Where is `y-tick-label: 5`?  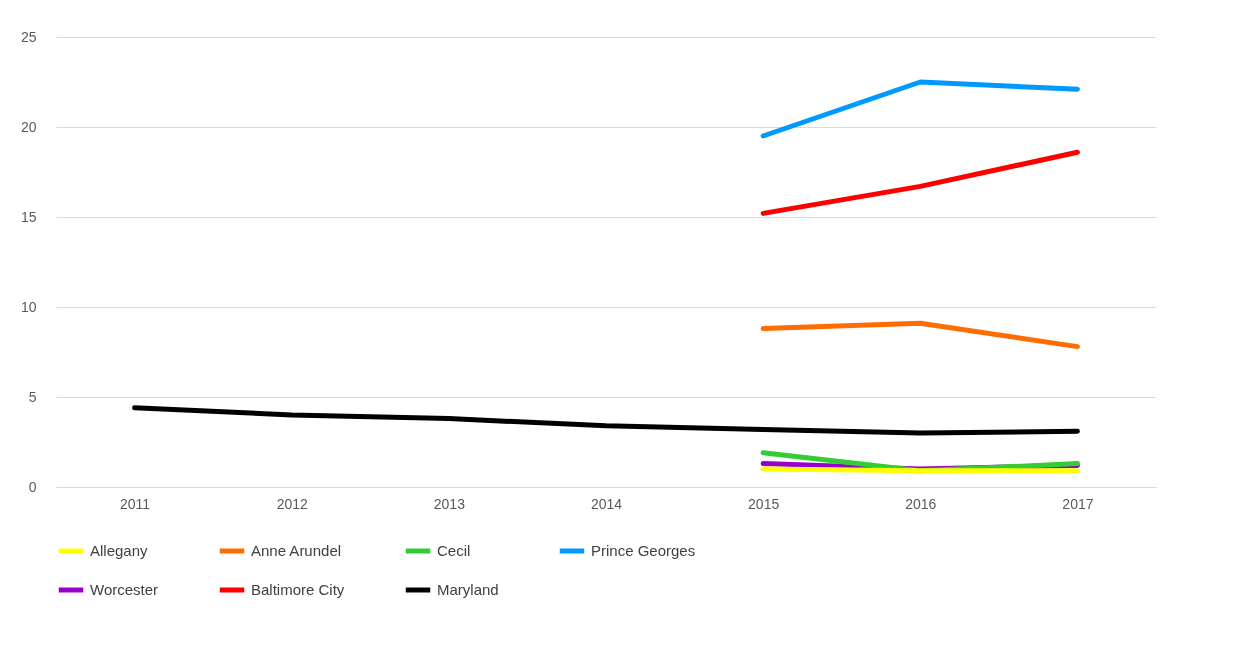 y-tick-label: 5 is located at coordinates (32, 396).